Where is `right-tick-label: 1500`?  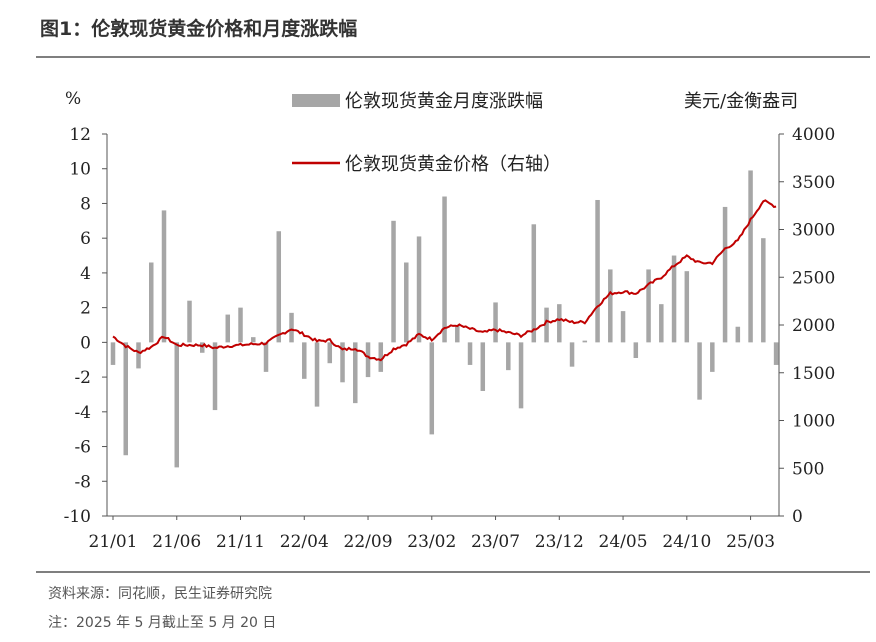 right-tick-label: 1500 is located at coordinates (813, 374).